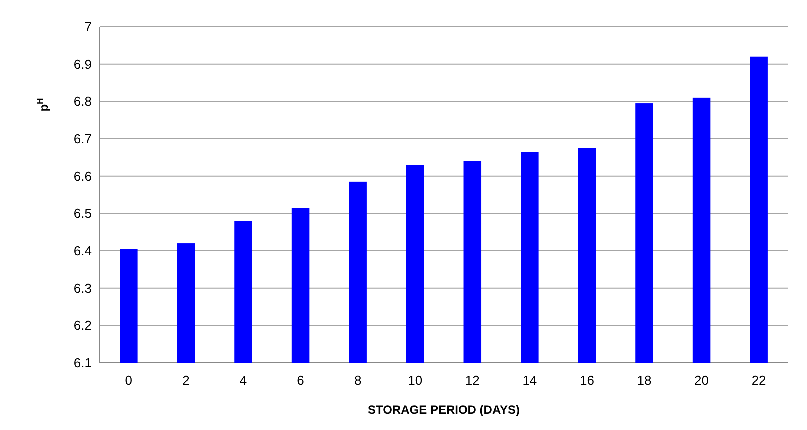 The height and width of the screenshot is (430, 807). What do you see at coordinates (186, 380) in the screenshot?
I see `x-tick-label: 2` at bounding box center [186, 380].